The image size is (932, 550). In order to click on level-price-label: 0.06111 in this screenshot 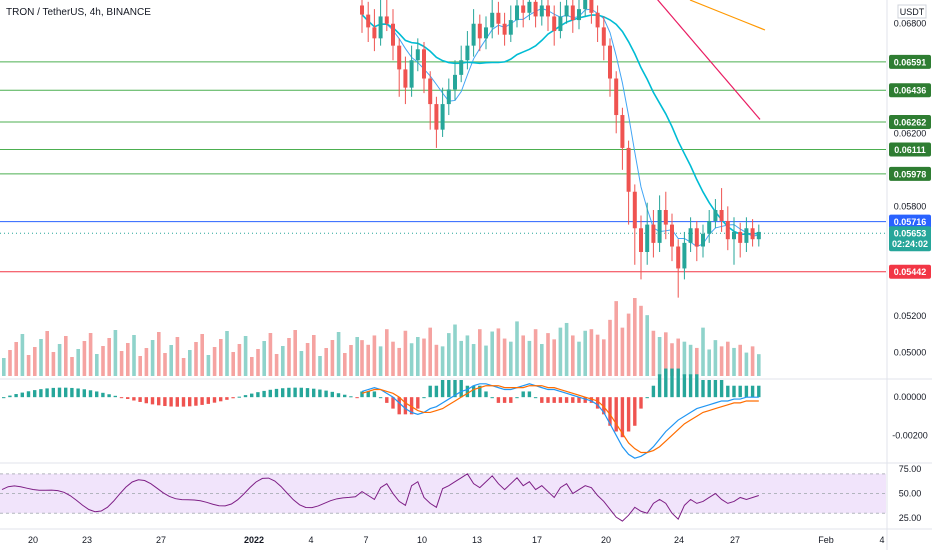, I will do `click(910, 150)`.